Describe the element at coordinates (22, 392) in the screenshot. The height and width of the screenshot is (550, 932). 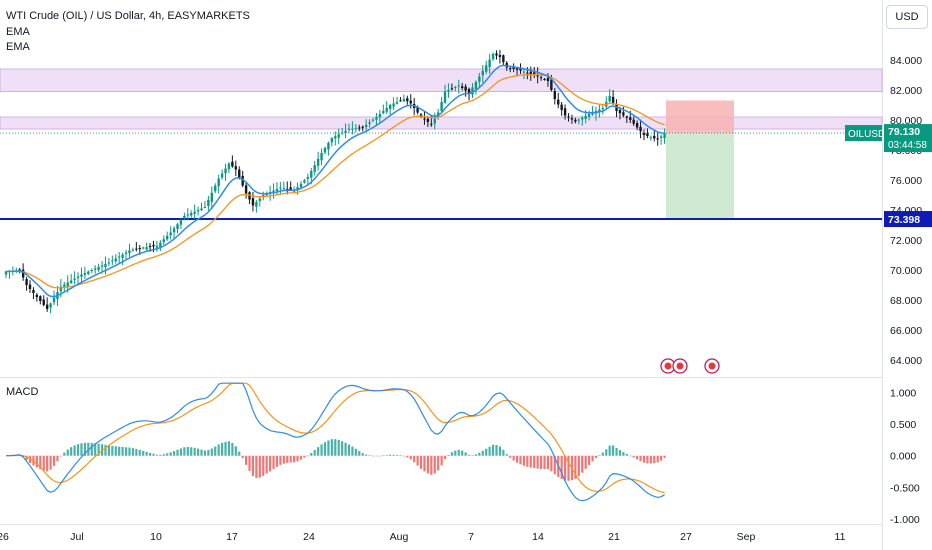
I see `macd-pane-label: MACD` at that location.